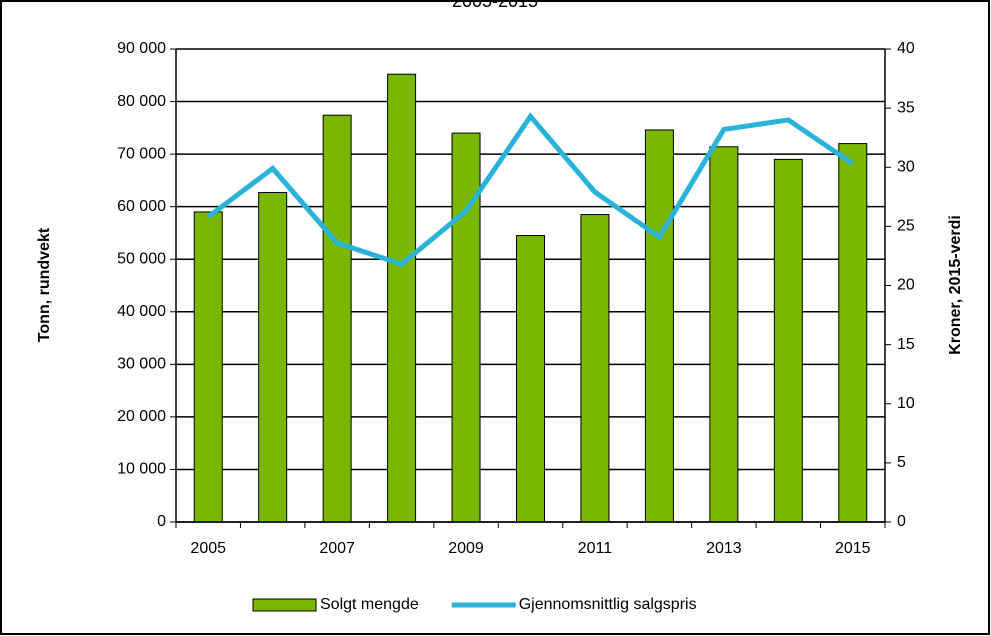  I want to click on legend-label: Solgt mengde, so click(369, 604).